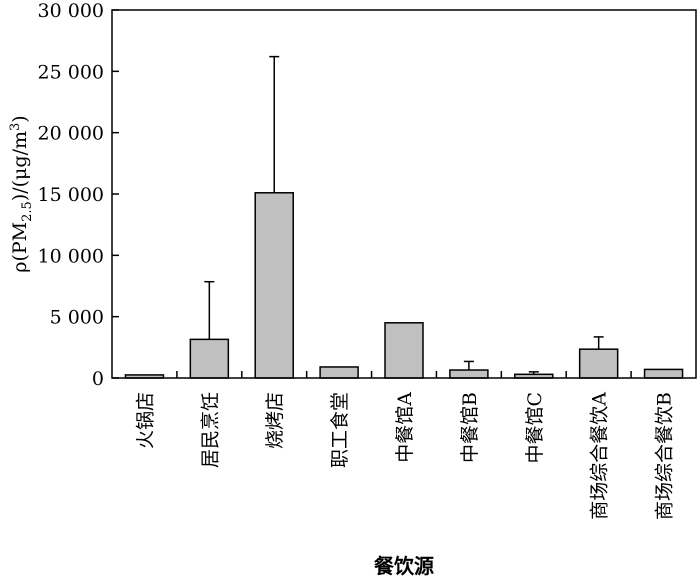  Describe the element at coordinates (470, 427) in the screenshot. I see `x-tick-label: 中餐馆B` at that location.